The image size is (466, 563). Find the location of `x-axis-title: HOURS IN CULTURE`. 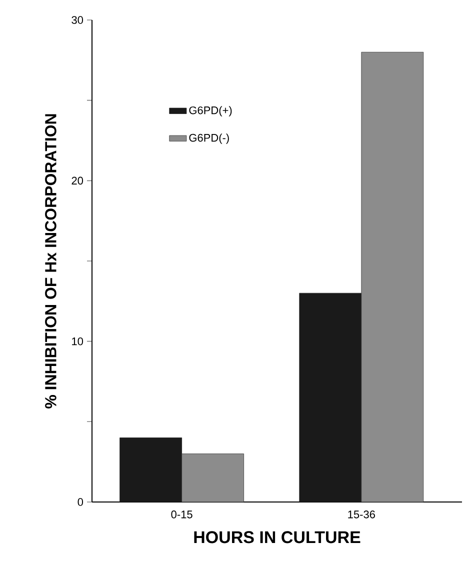

x-axis-title: HOURS IN CULTURE is located at coordinates (277, 537).